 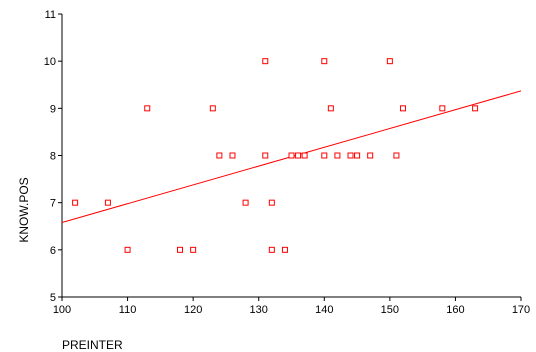 What do you see at coordinates (390, 310) in the screenshot?
I see `x-tick-label: 150` at bounding box center [390, 310].